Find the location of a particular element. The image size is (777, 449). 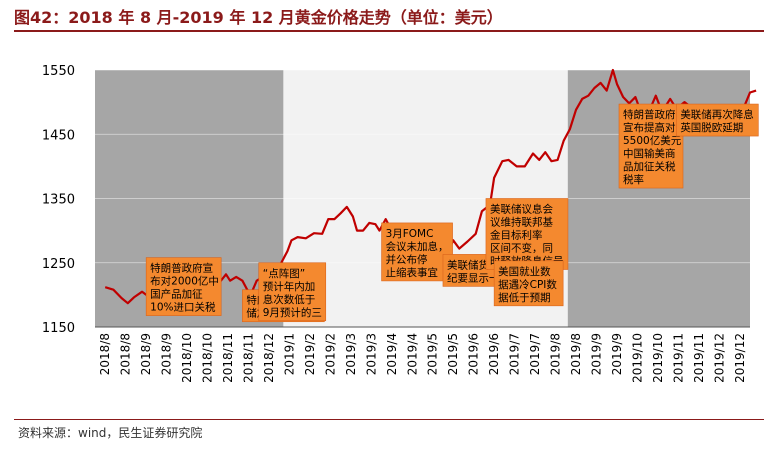

y-tick-label: 1450 is located at coordinates (58, 135).